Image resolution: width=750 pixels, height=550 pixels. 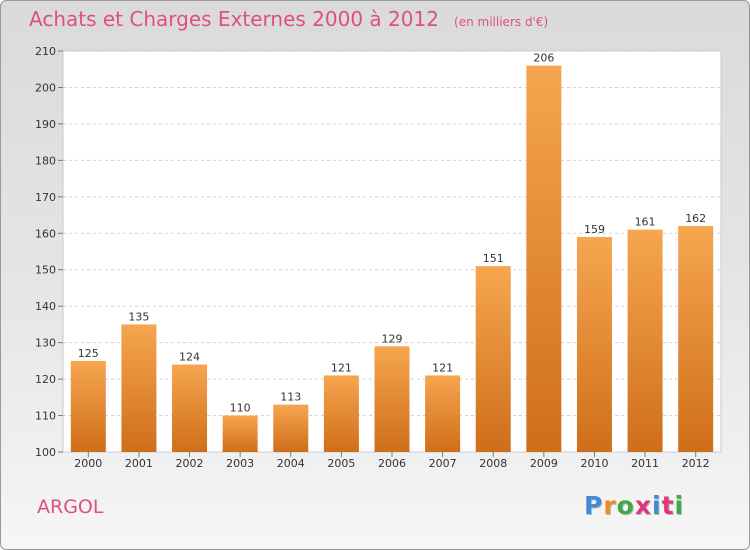 What do you see at coordinates (594, 463) in the screenshot?
I see `x-tick-label: 2010` at bounding box center [594, 463].